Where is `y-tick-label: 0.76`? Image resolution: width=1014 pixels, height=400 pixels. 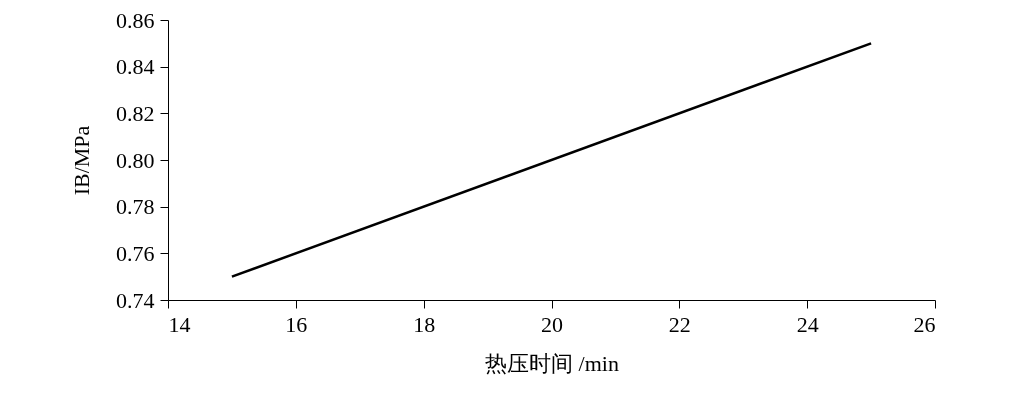
y-tick-label: 0.76 is located at coordinates (135, 253).